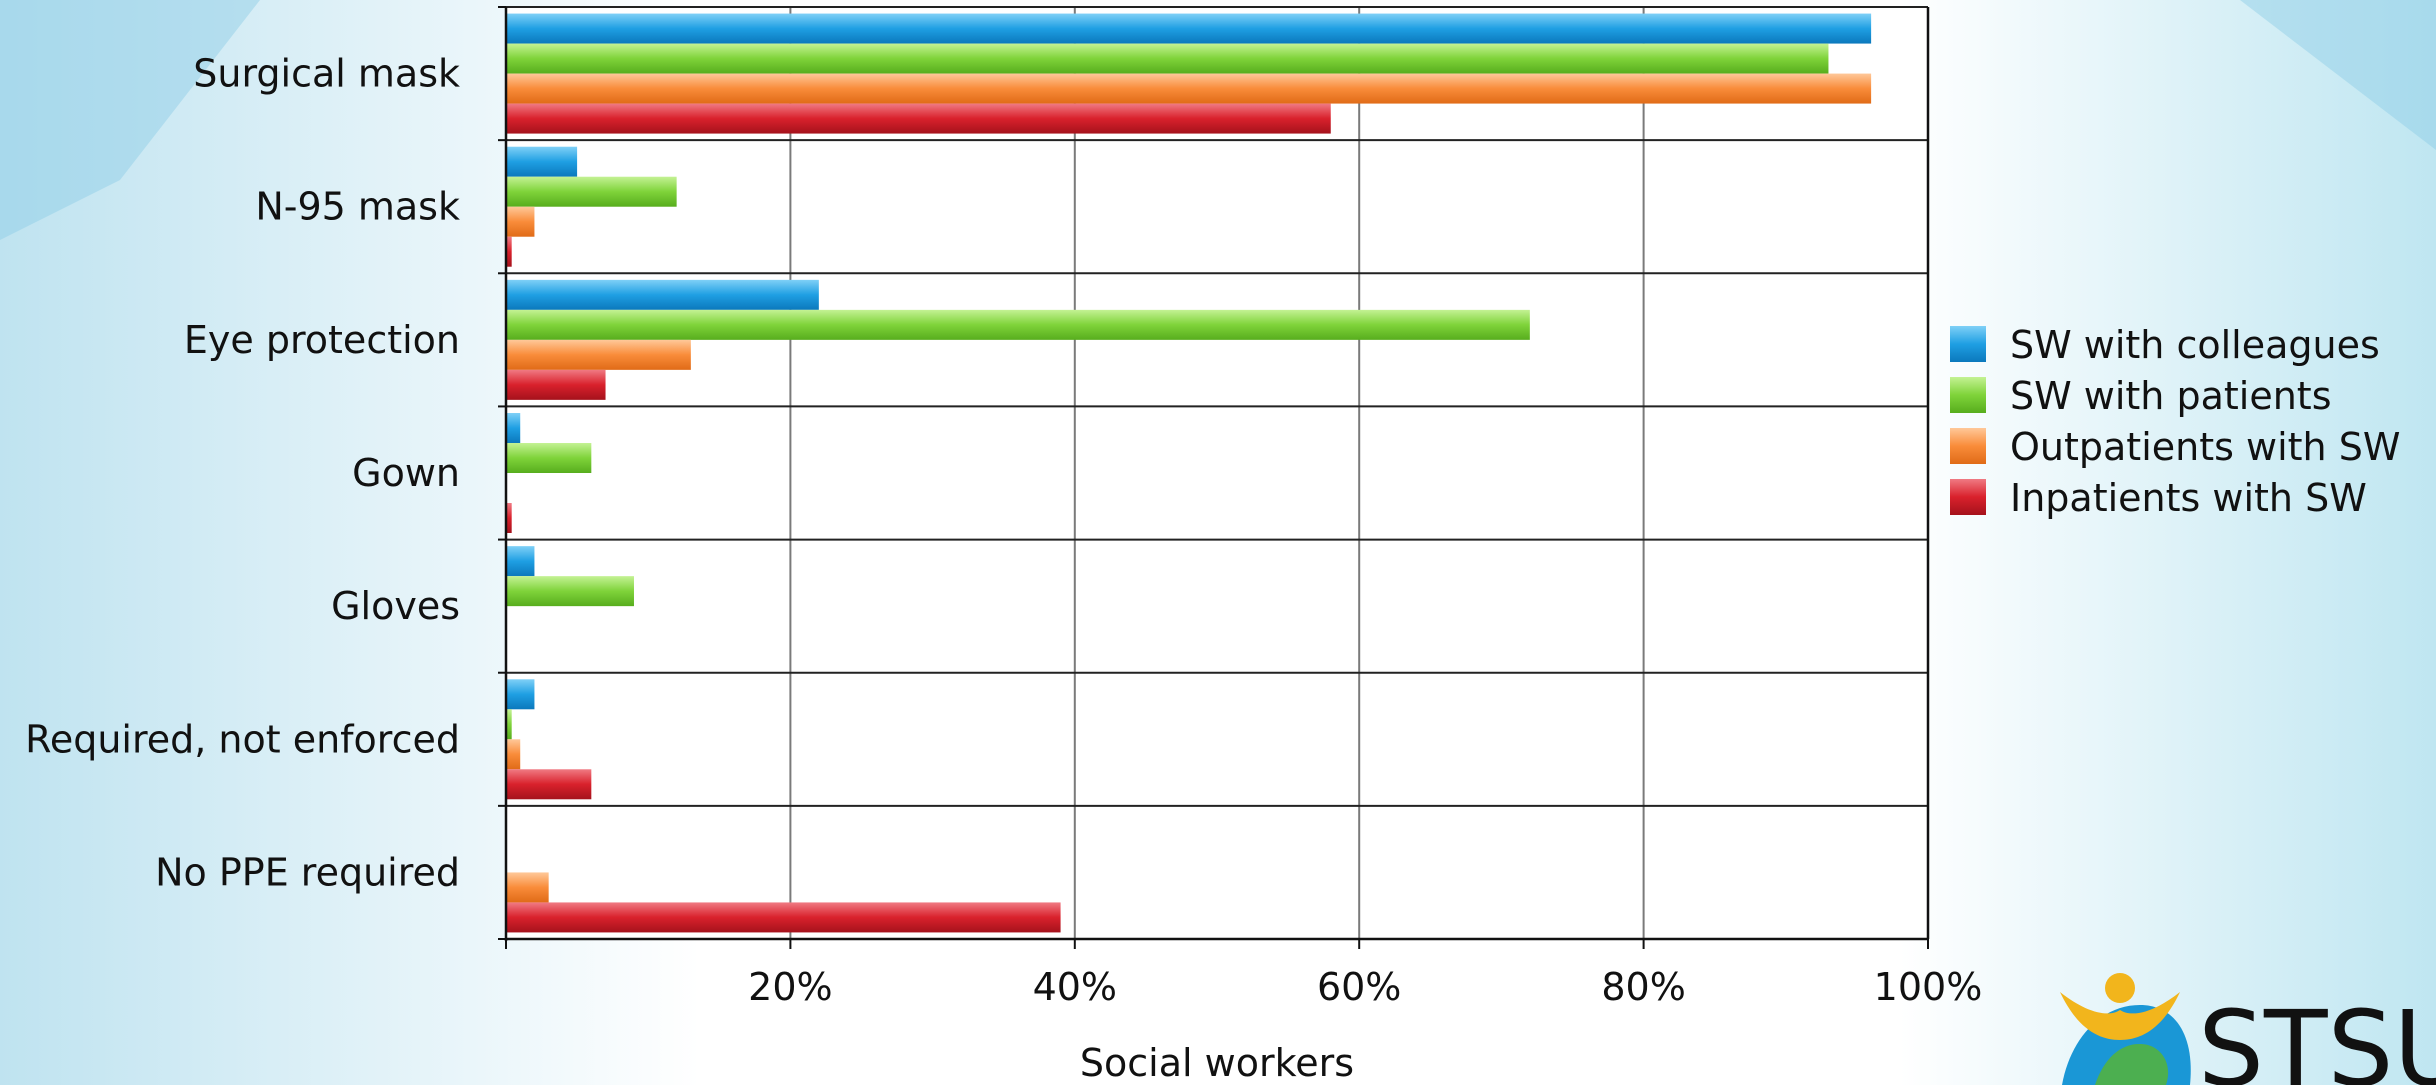  I want to click on stsu-logo: STSU, so click(2248, 1029).